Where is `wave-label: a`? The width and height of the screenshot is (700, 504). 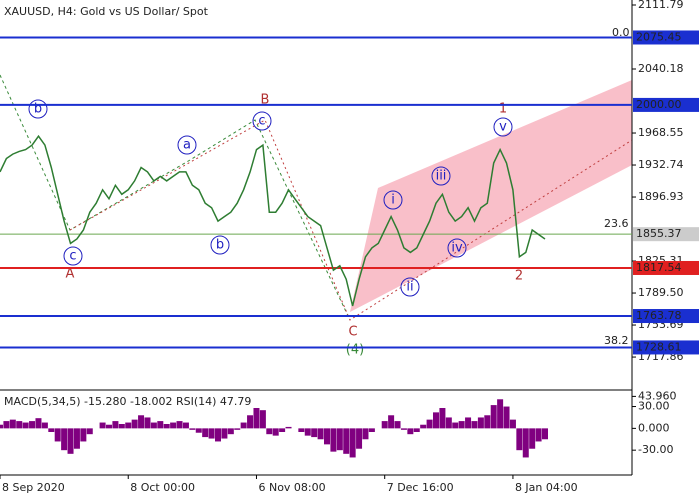
wave-label: a is located at coordinates (187, 145).